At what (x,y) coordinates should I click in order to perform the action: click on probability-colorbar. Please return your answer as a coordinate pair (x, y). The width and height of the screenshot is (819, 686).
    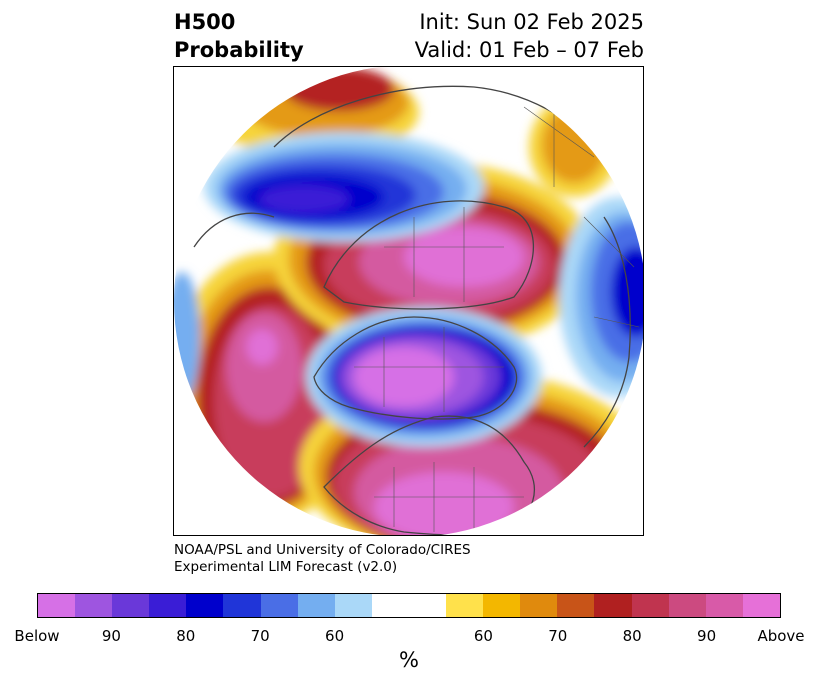
    Looking at the image, I should click on (409, 605).